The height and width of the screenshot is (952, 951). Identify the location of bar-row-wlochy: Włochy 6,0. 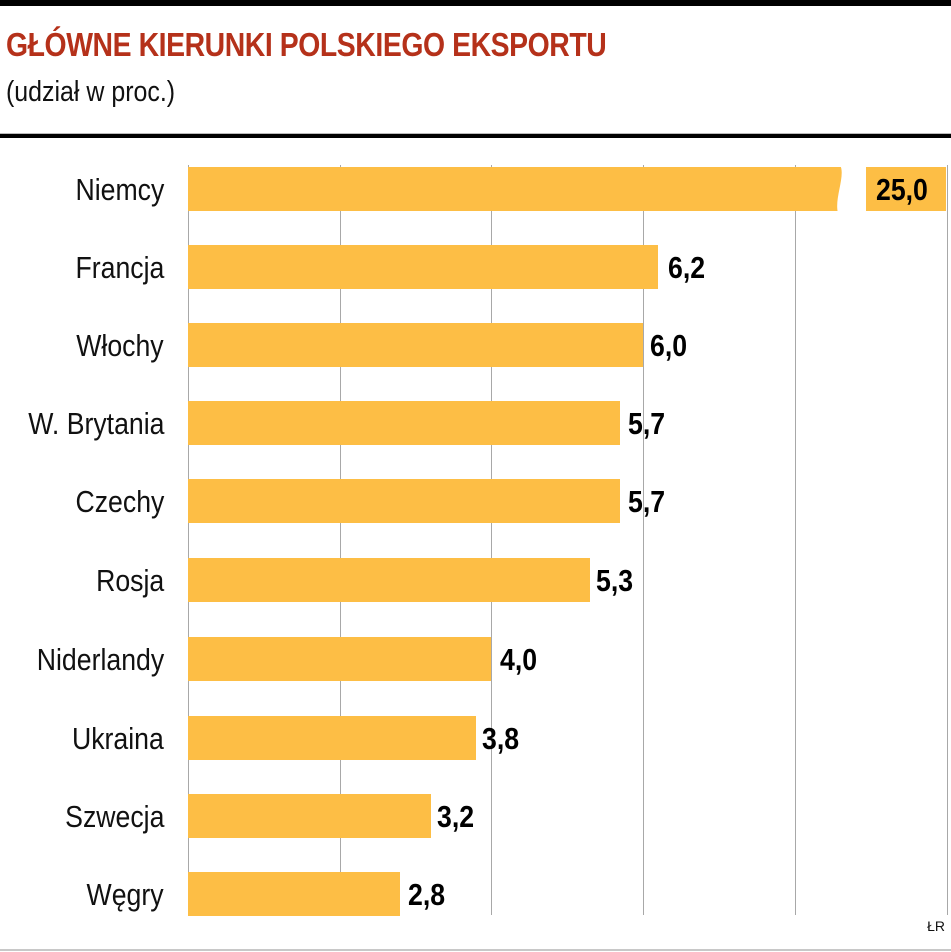
(475, 345).